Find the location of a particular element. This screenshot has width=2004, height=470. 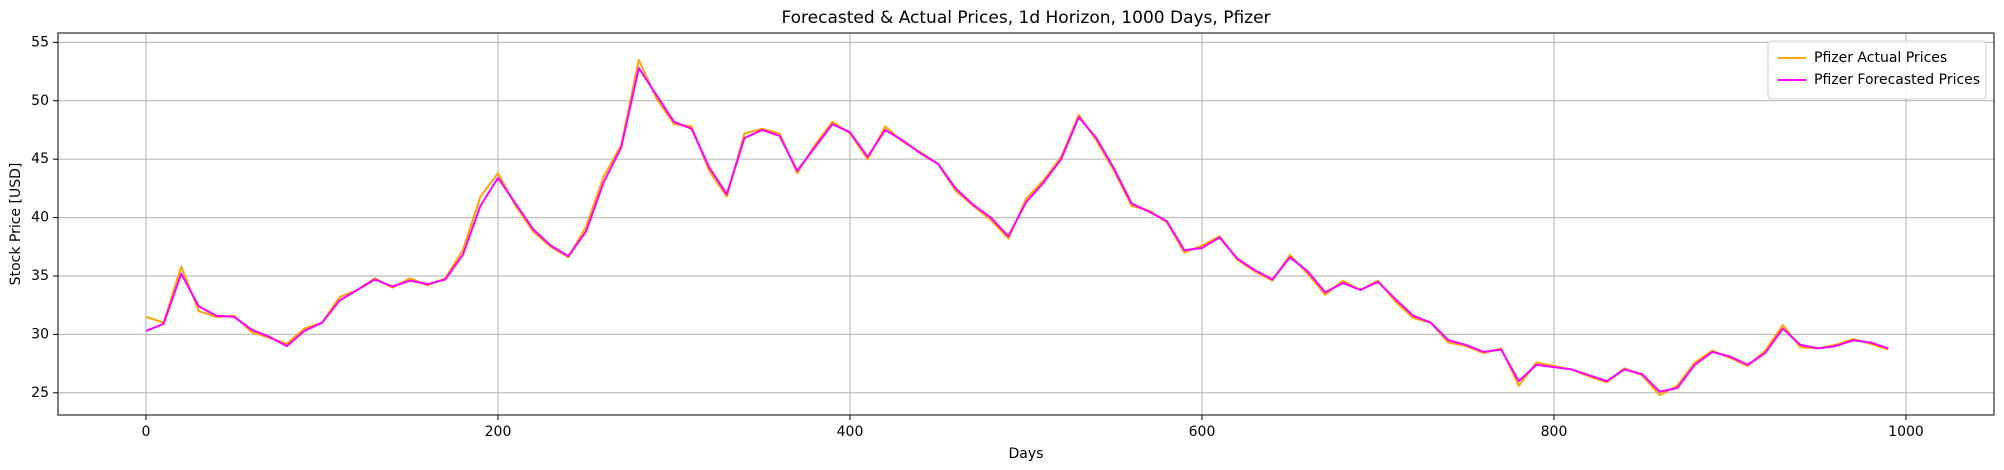

y-tick-label: 55 is located at coordinates (40, 42).